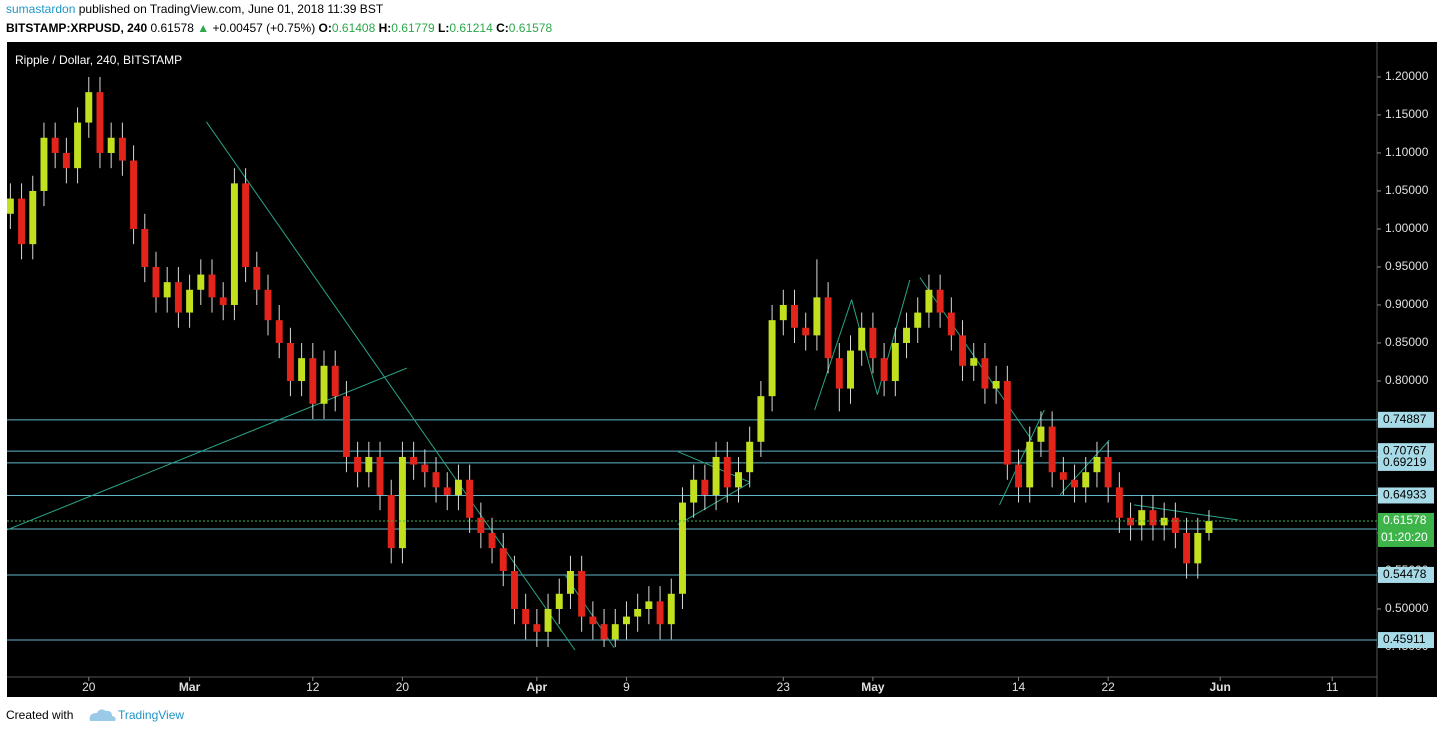 The image size is (1439, 734). Describe the element at coordinates (1407, 190) in the screenshot. I see `y-tick-label: 1.05000` at that location.